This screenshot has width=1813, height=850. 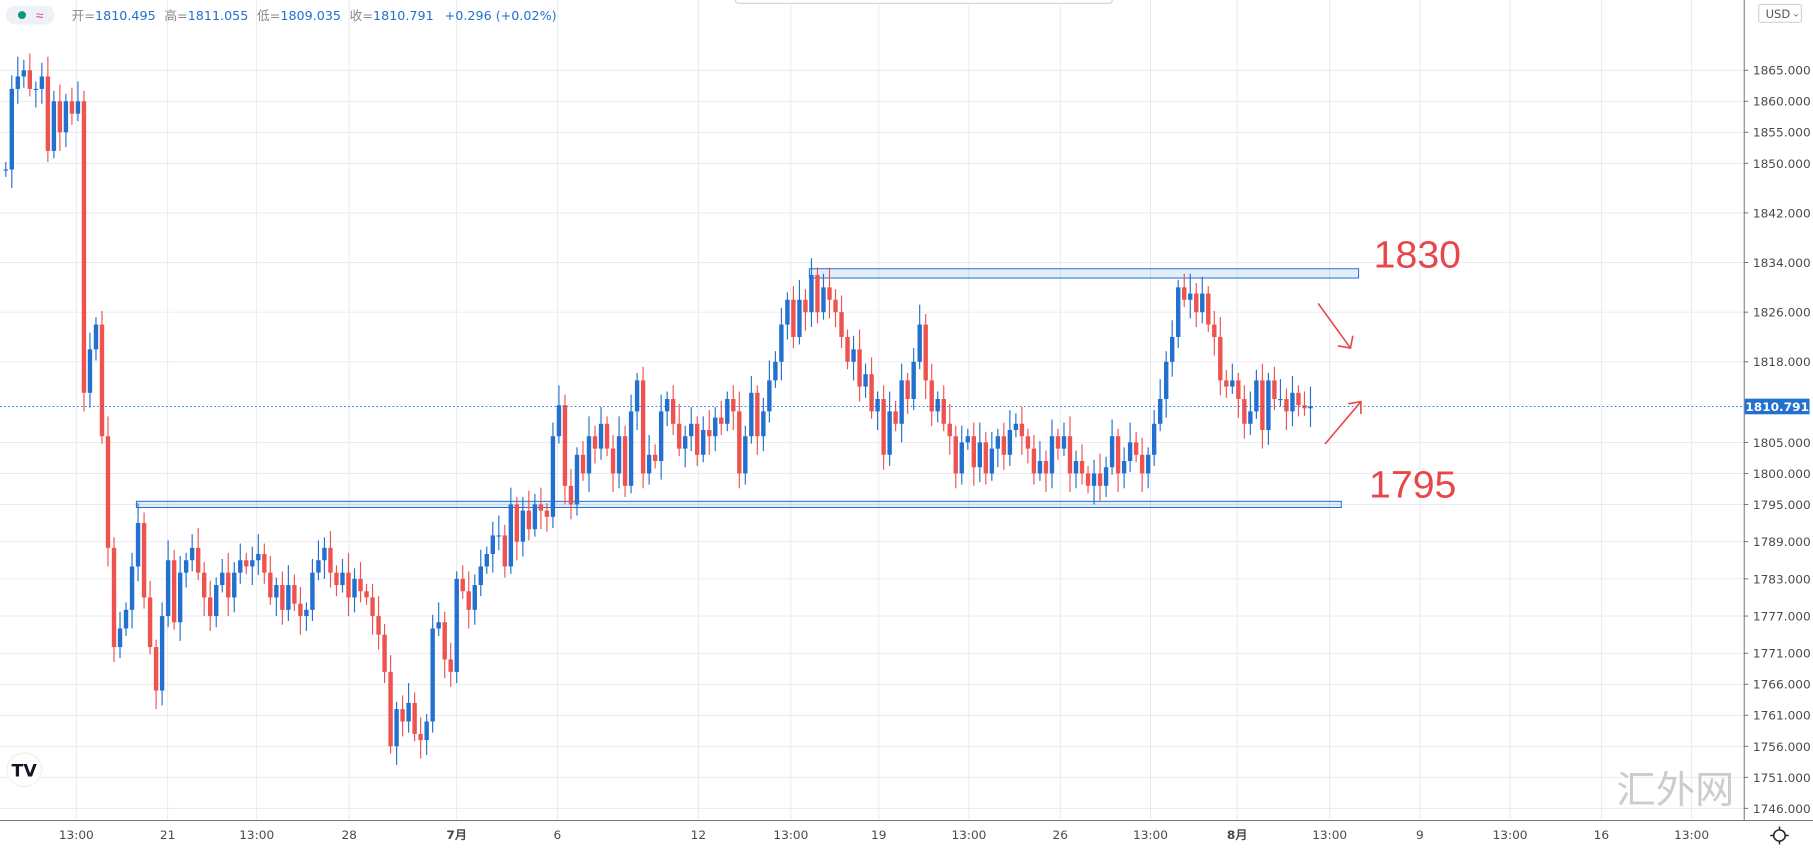 I want to click on svg-text: TV, so click(x=25, y=772).